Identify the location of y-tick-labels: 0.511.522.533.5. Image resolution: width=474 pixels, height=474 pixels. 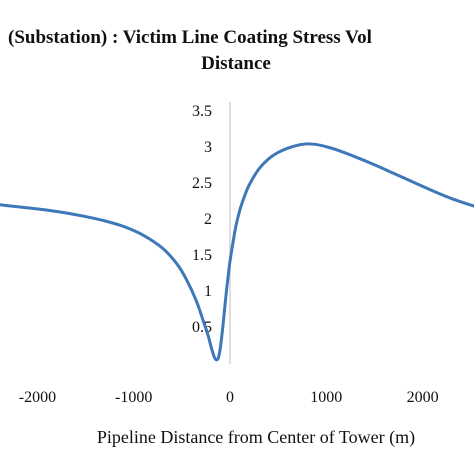
(202, 219).